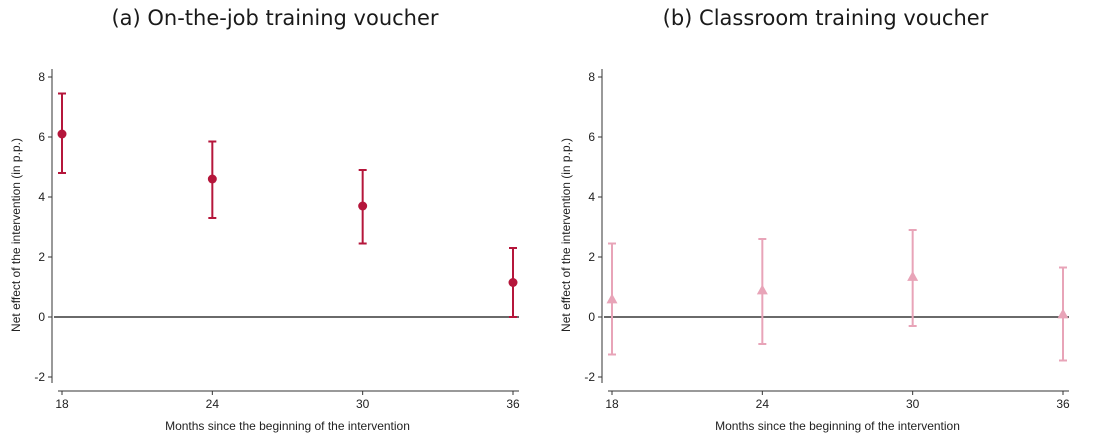  I want to click on chart-title: (a) On-the-job training voucher, so click(275, 18).